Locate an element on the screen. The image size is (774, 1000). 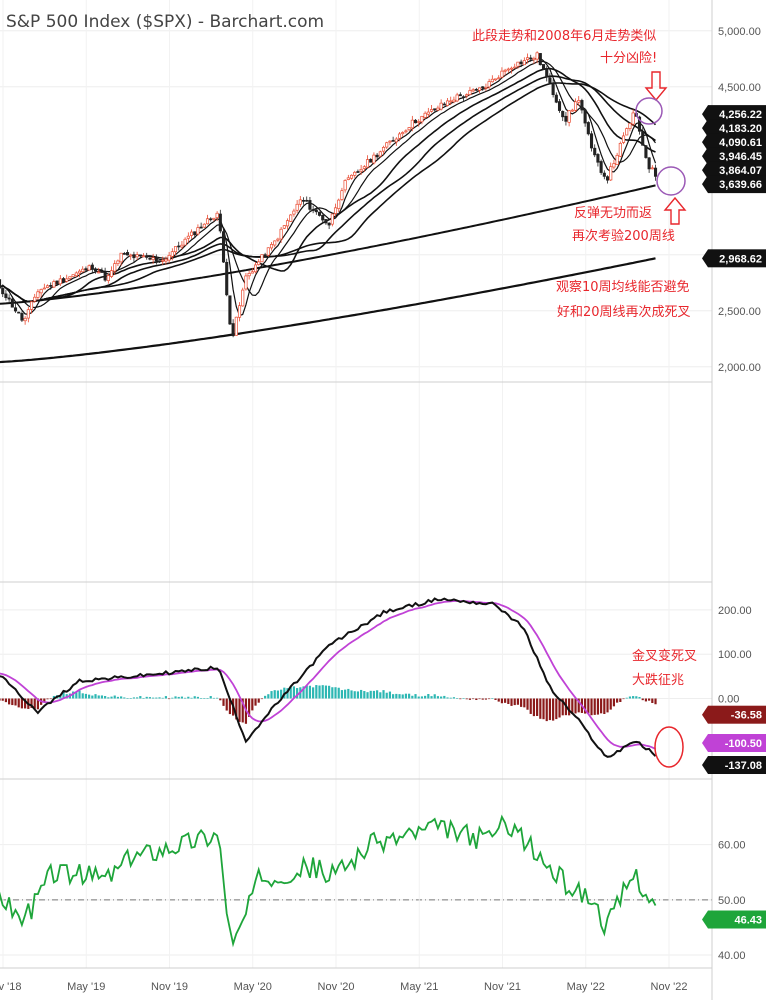
y-tick-label: 0.00 is located at coordinates (728, 700).